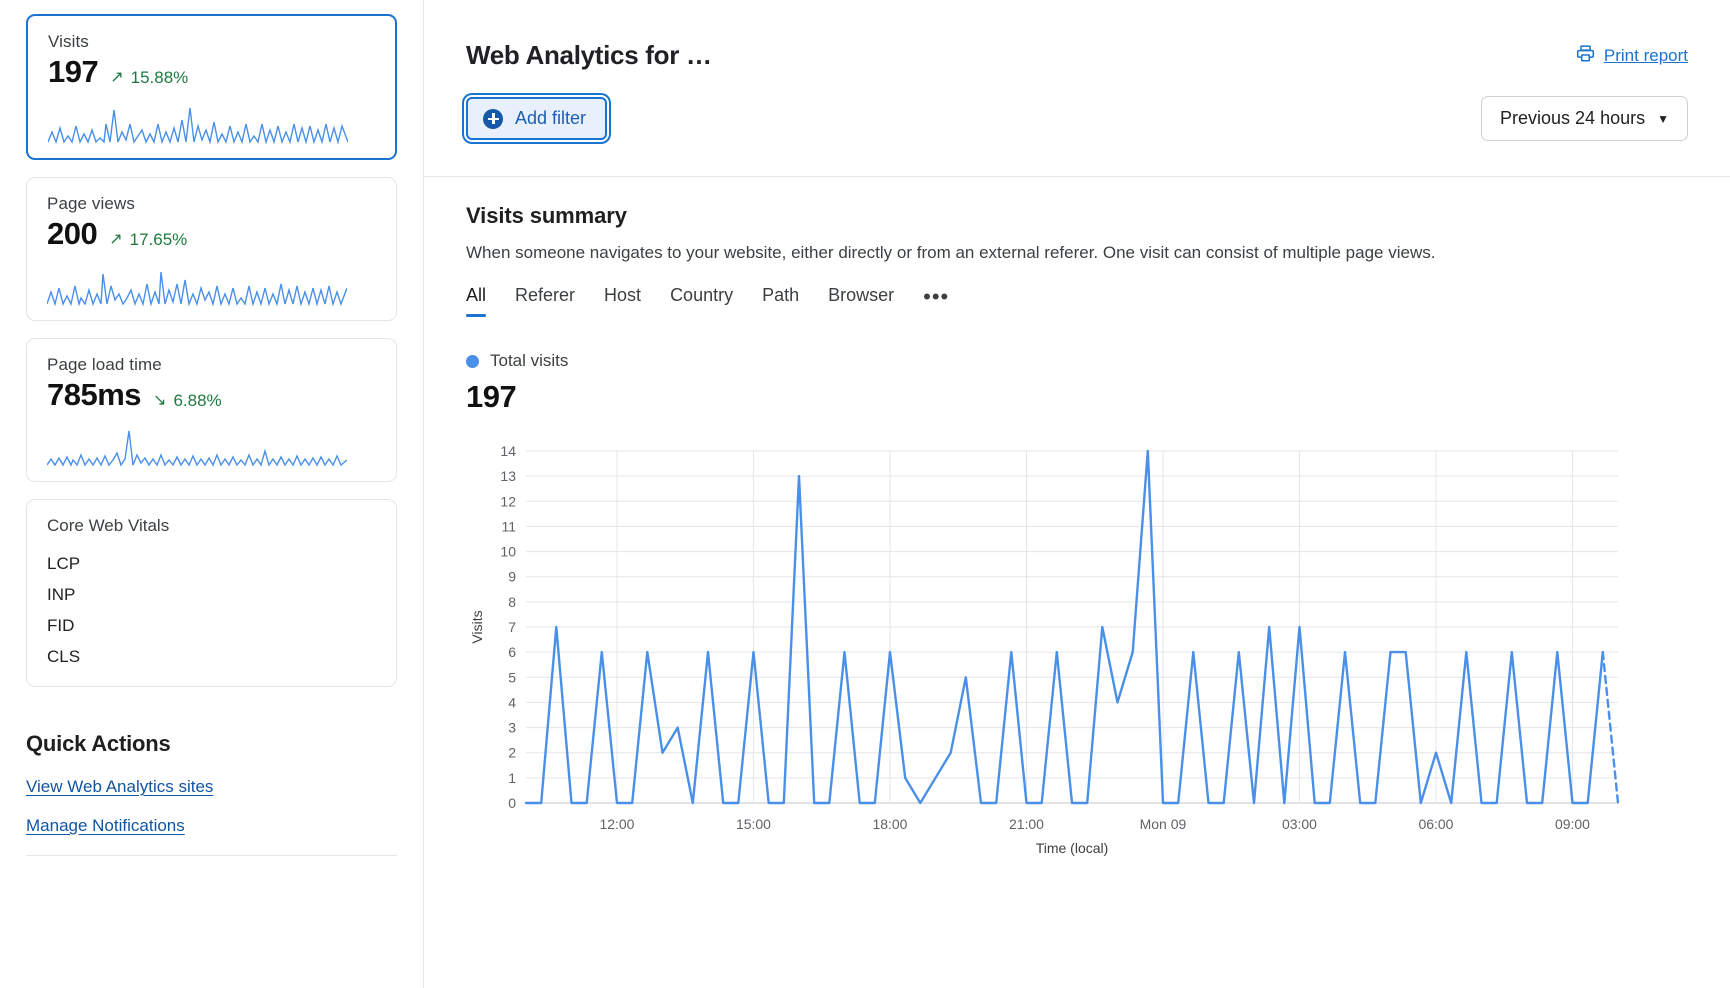  I want to click on sparkline-visits, so click(198, 126).